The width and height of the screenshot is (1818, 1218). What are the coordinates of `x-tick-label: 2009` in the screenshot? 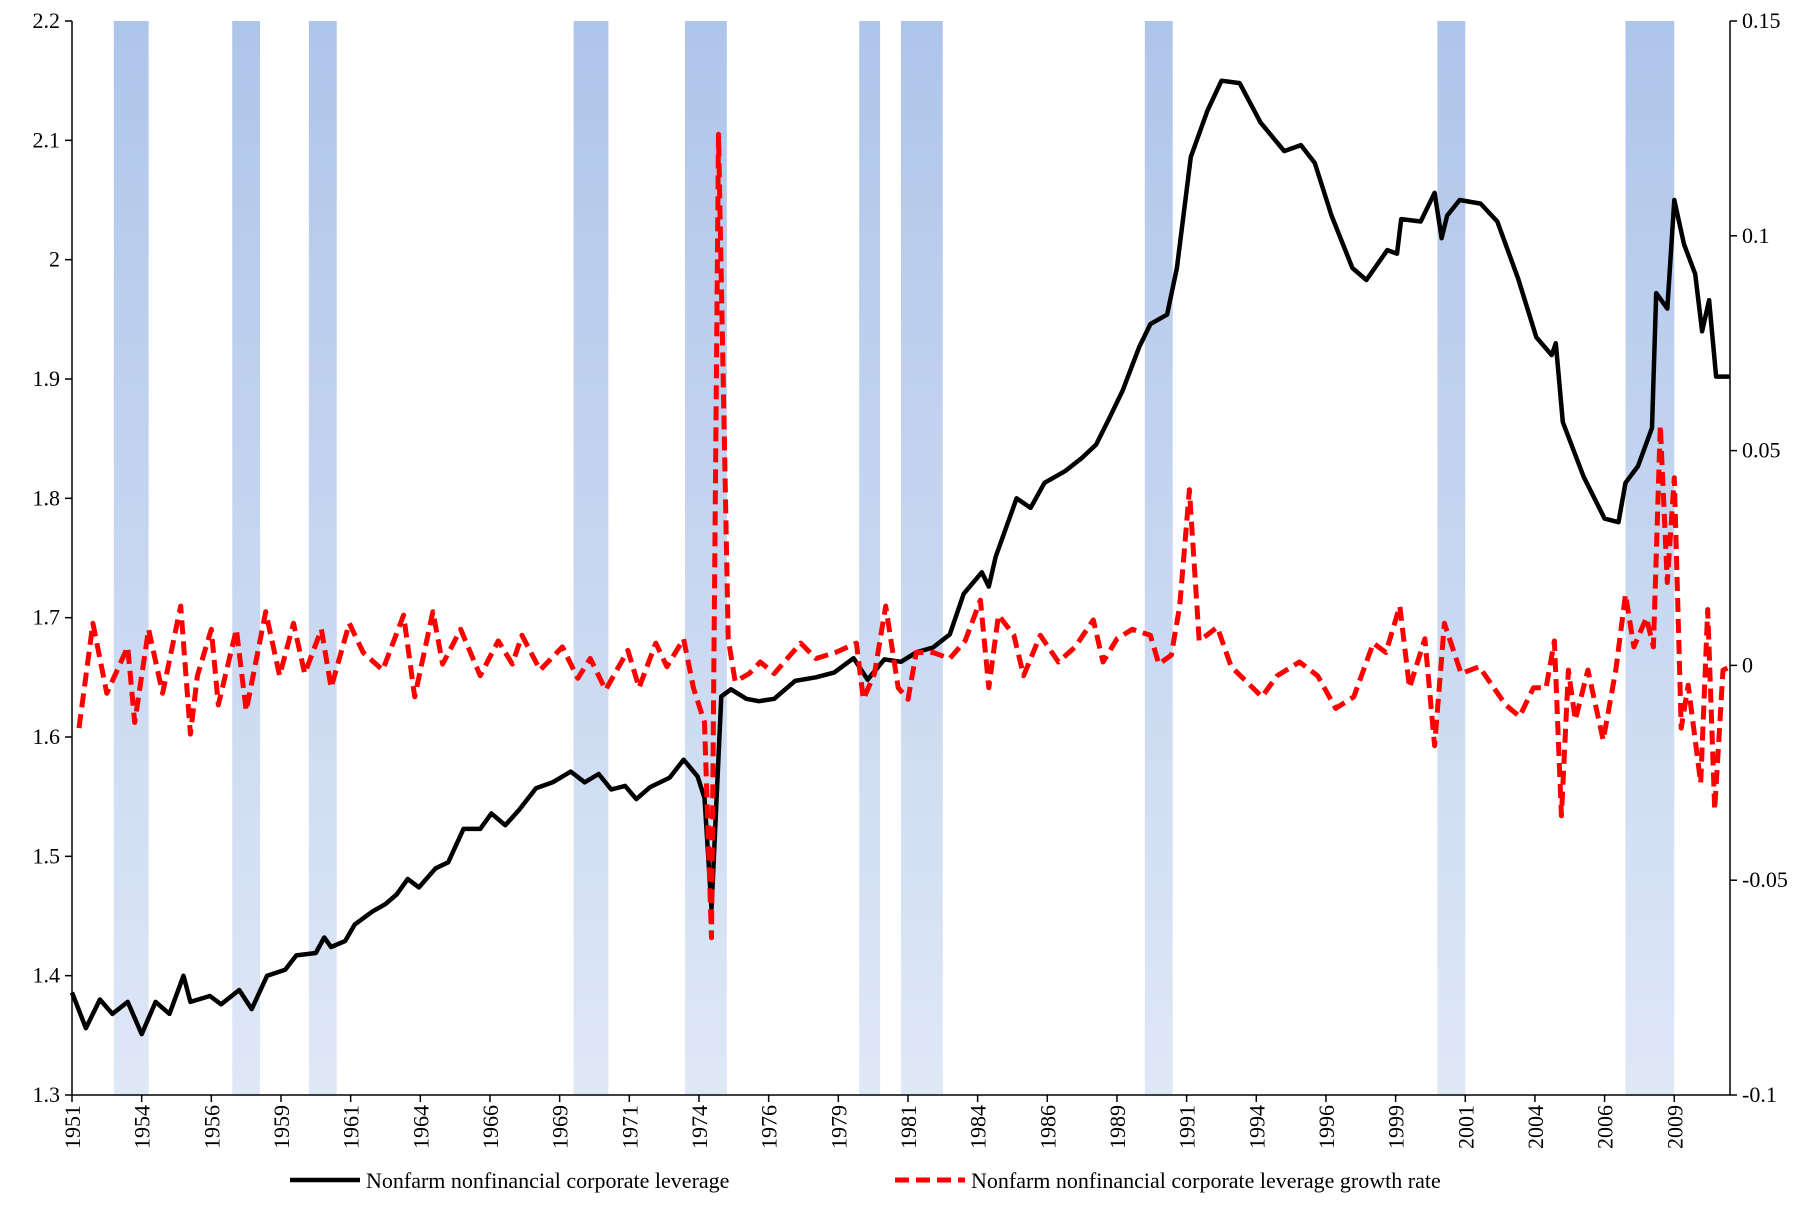 It's located at (1674, 1127).